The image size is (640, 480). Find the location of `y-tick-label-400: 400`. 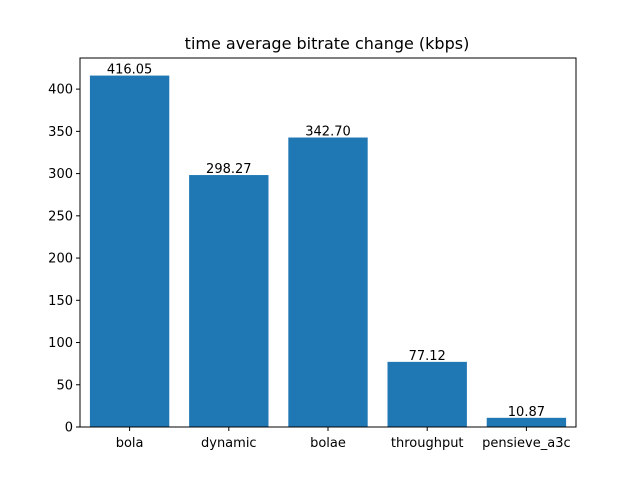

y-tick-label-400: 400 is located at coordinates (60, 90).